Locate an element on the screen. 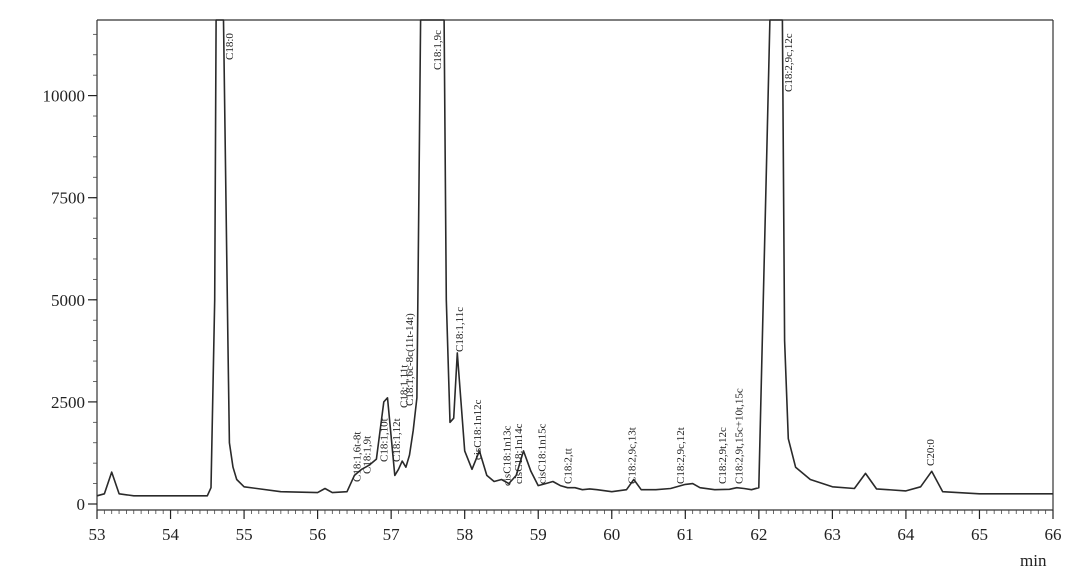  peak-label: C18:2,9c,12t is located at coordinates (681, 455).